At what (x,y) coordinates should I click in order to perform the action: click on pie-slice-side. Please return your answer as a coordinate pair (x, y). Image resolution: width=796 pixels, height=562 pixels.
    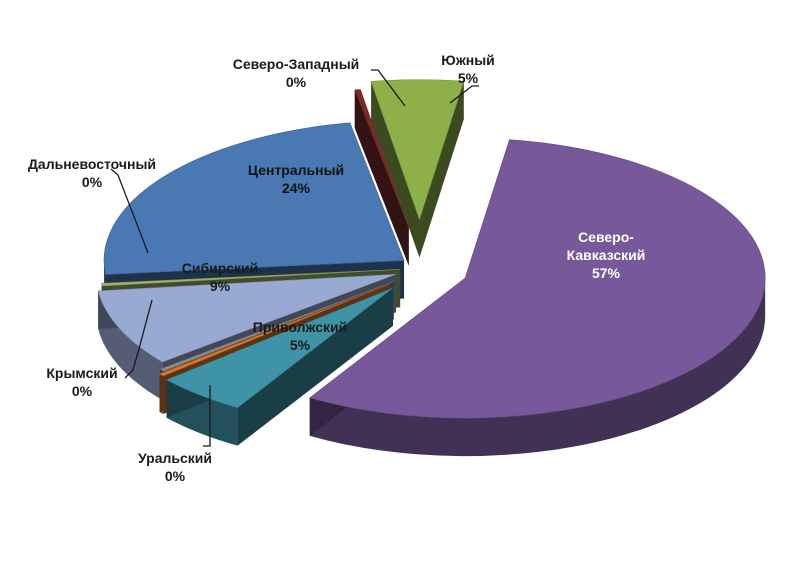
    Looking at the image, I should click on (130, 345).